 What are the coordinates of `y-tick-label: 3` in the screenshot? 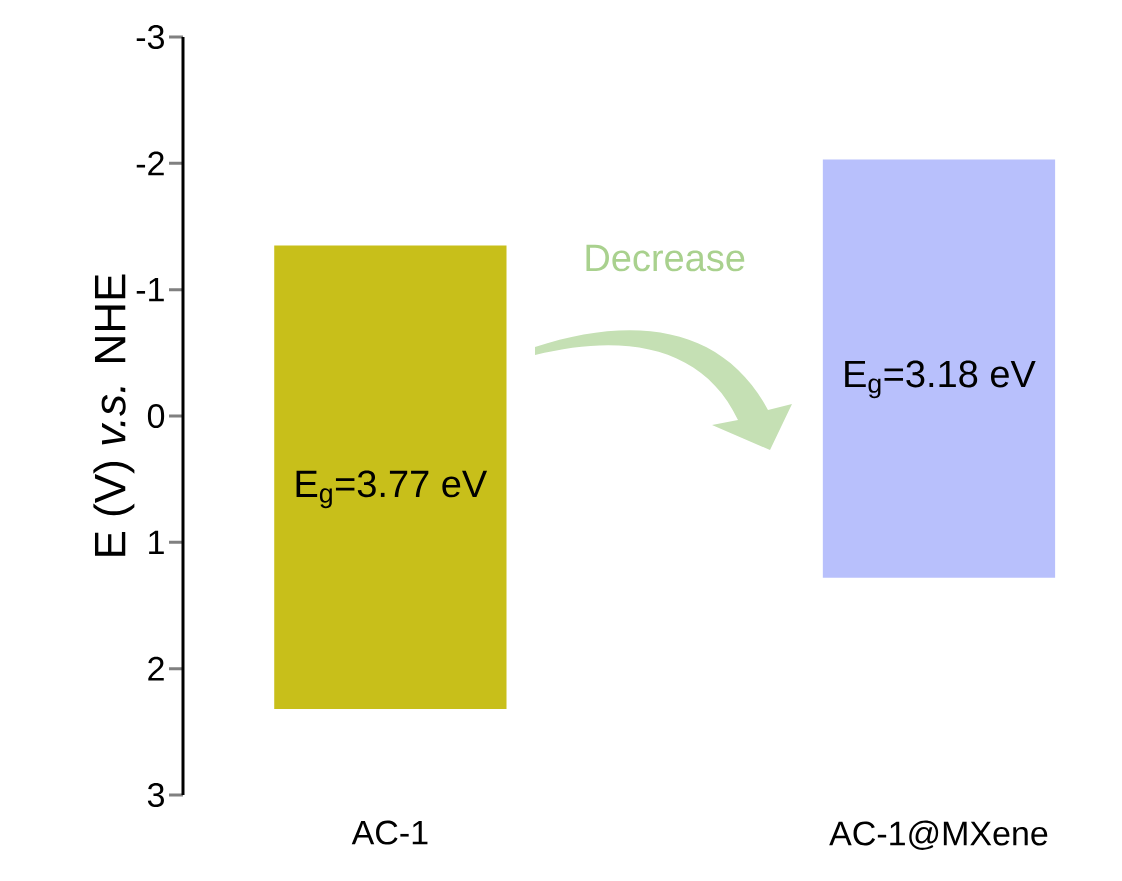 It's located at (155, 795).